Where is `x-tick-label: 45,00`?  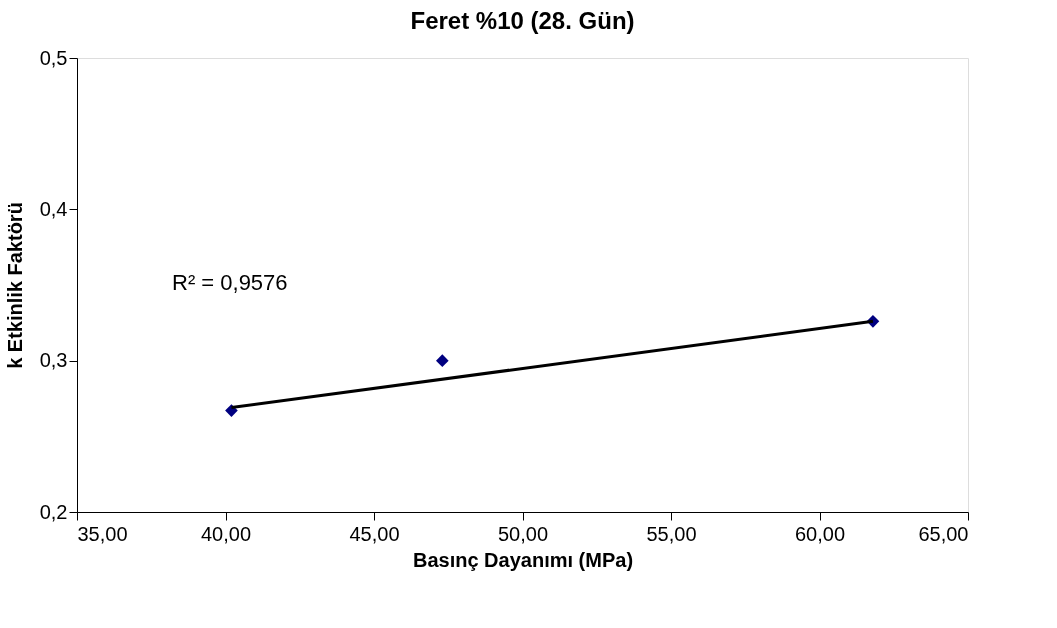
x-tick-label: 45,00 is located at coordinates (374, 533).